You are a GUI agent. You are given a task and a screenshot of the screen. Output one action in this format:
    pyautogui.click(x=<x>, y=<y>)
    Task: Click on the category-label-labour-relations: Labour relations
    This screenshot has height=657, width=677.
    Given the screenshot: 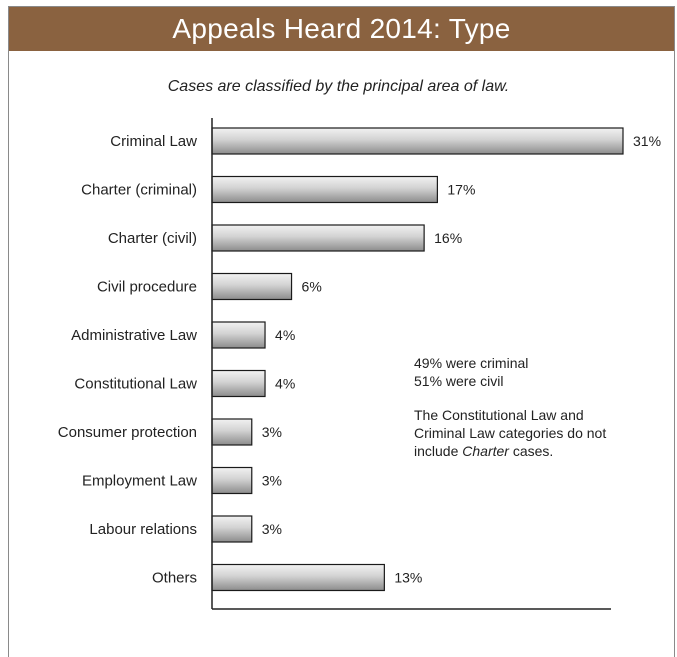 What is the action you would take?
    pyautogui.click(x=143, y=529)
    